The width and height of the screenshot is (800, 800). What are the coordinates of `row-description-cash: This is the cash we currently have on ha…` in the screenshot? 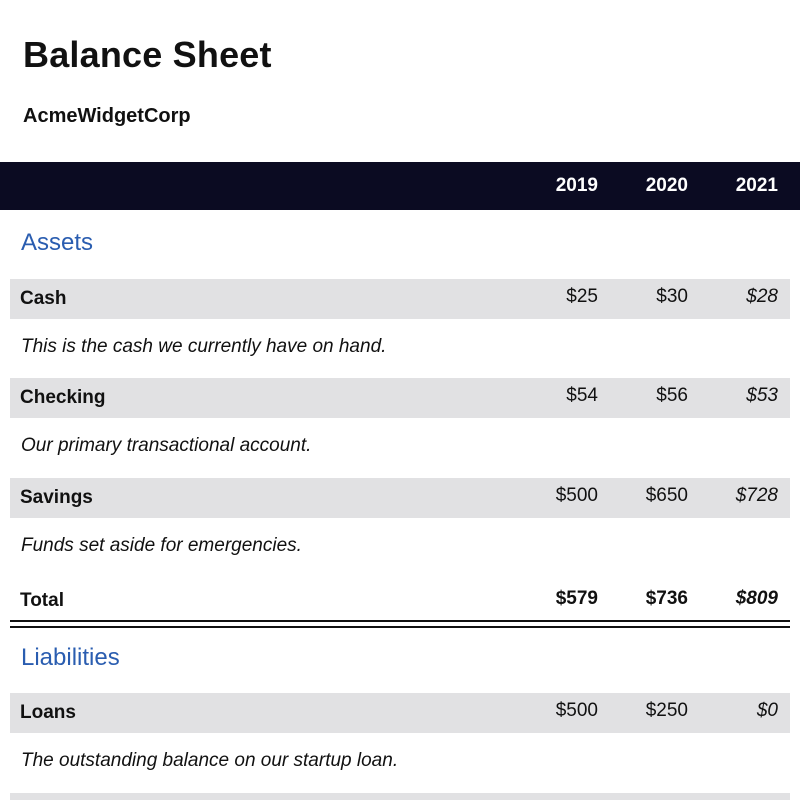 It's located at (204, 346).